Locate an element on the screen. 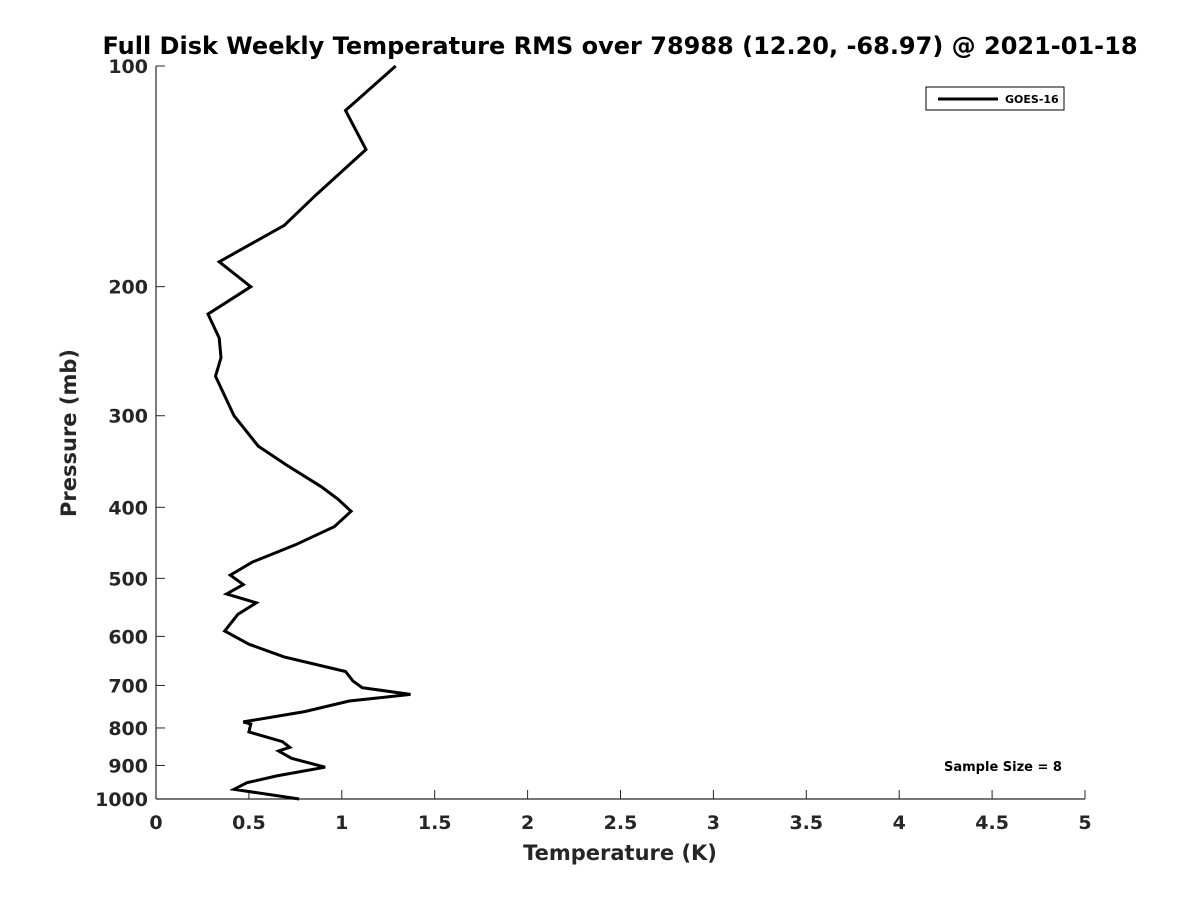 This screenshot has height=900, width=1200. x-tick-label: 3 is located at coordinates (713, 823).